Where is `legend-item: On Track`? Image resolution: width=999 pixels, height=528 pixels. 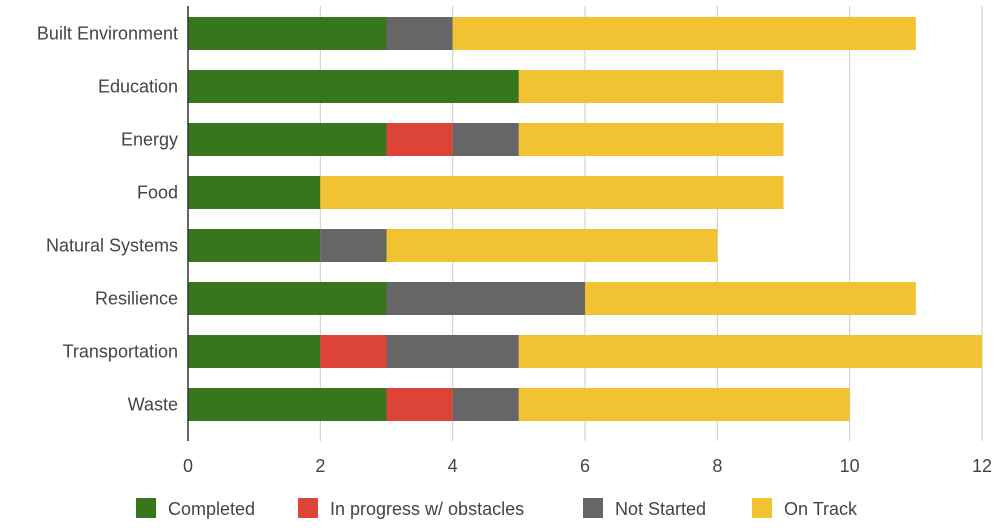 legend-item: On Track is located at coordinates (805, 508).